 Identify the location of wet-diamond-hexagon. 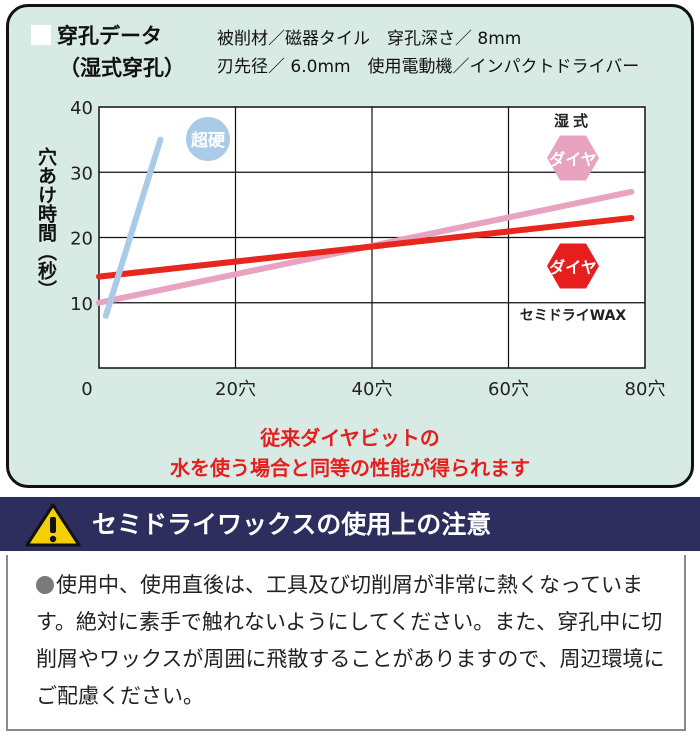
(573, 158).